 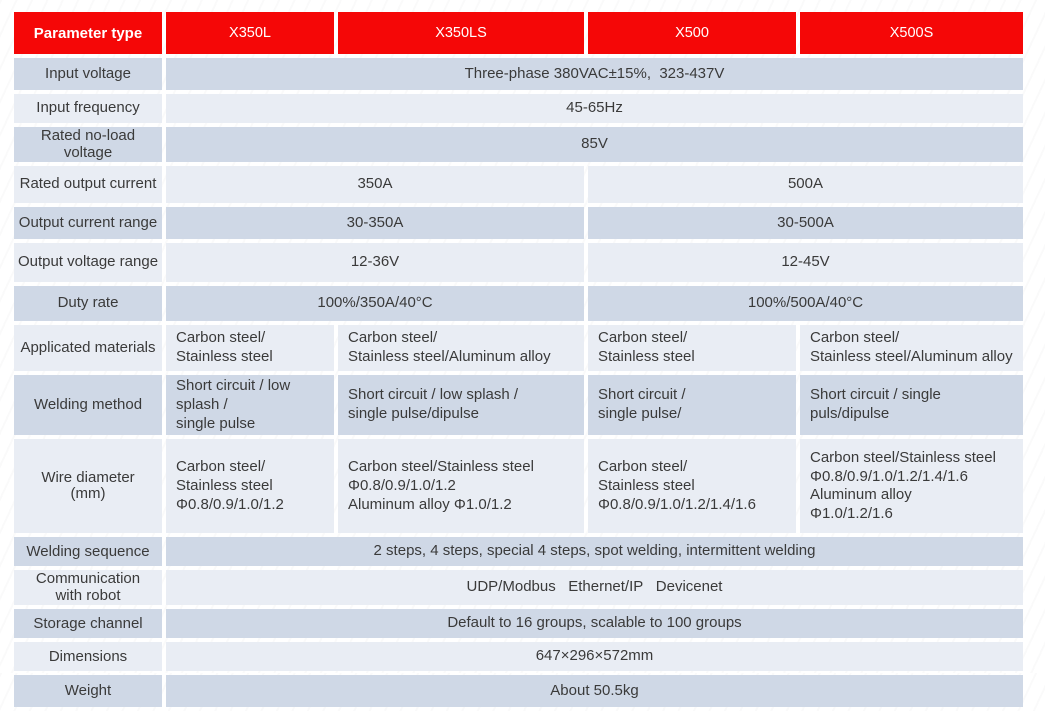 What do you see at coordinates (250, 33) in the screenshot?
I see `column-header-x350l: X350L` at bounding box center [250, 33].